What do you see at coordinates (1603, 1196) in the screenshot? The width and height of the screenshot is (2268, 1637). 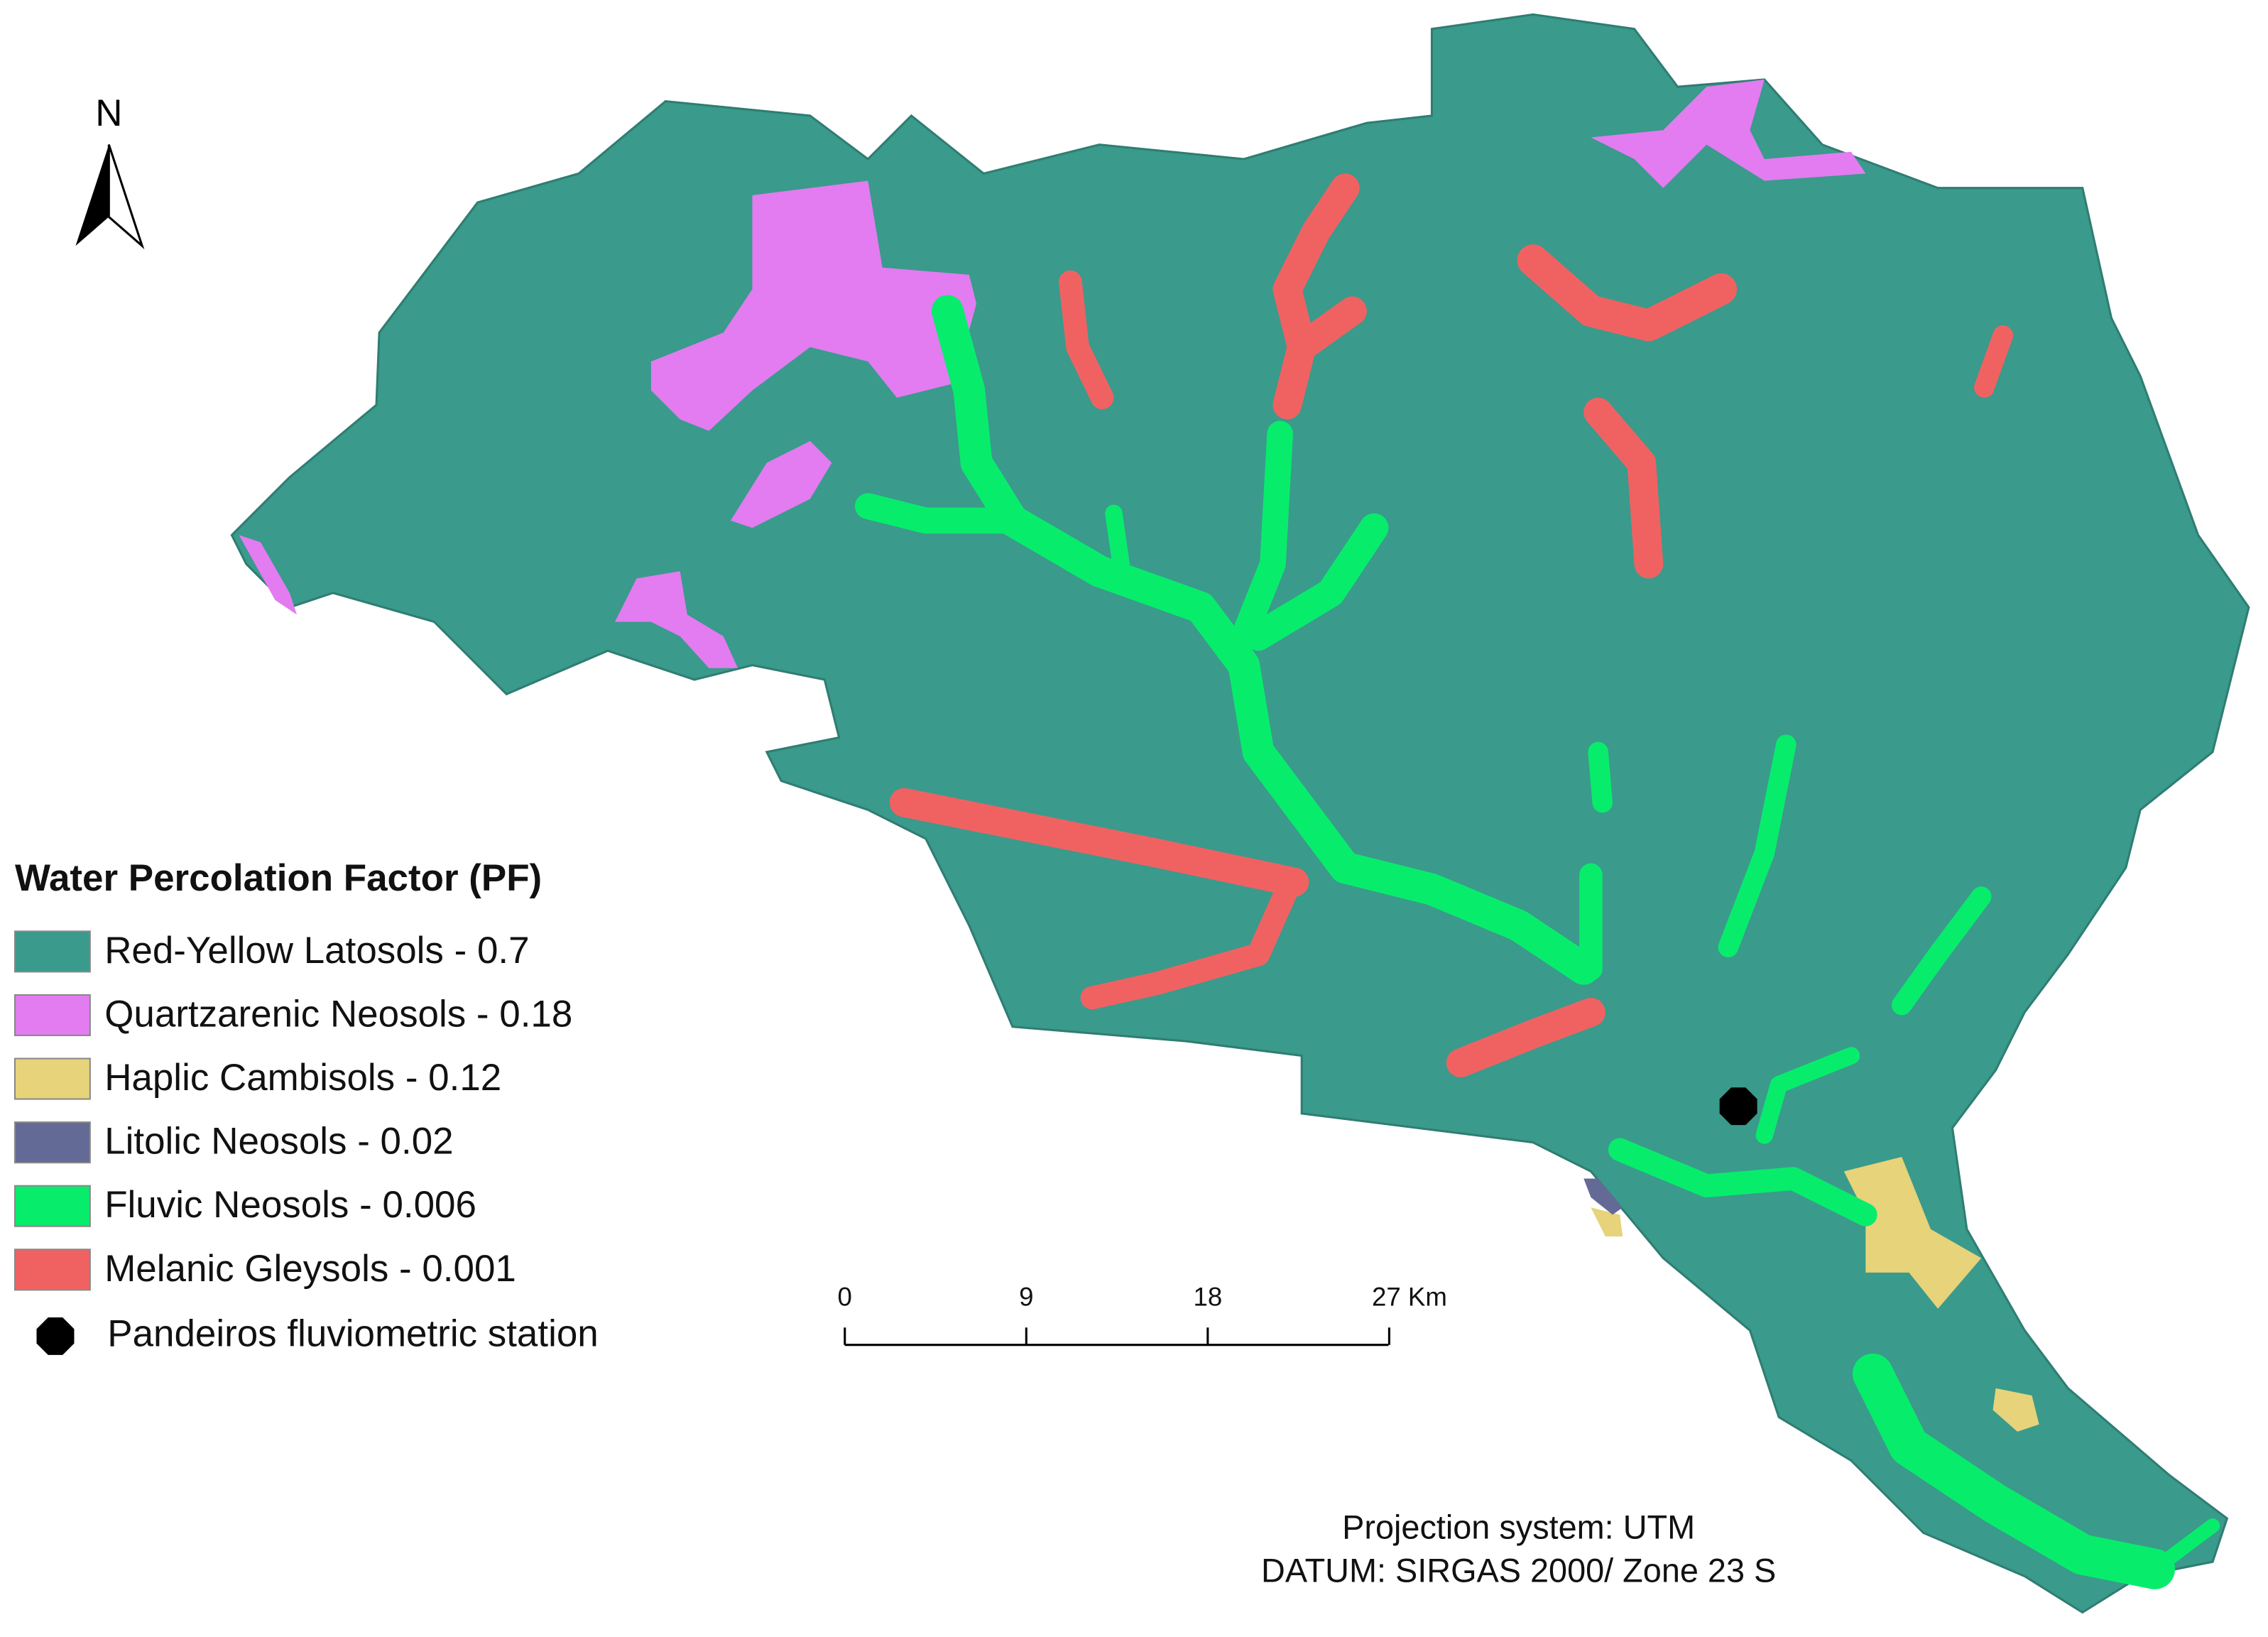 I see `litolic-area` at bounding box center [1603, 1196].